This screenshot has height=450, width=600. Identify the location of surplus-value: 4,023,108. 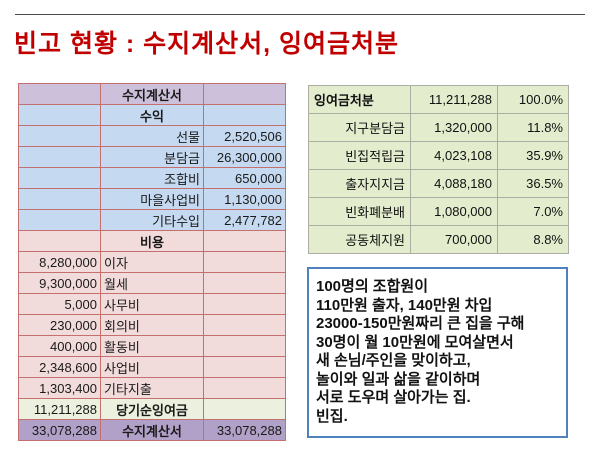
(454, 155).